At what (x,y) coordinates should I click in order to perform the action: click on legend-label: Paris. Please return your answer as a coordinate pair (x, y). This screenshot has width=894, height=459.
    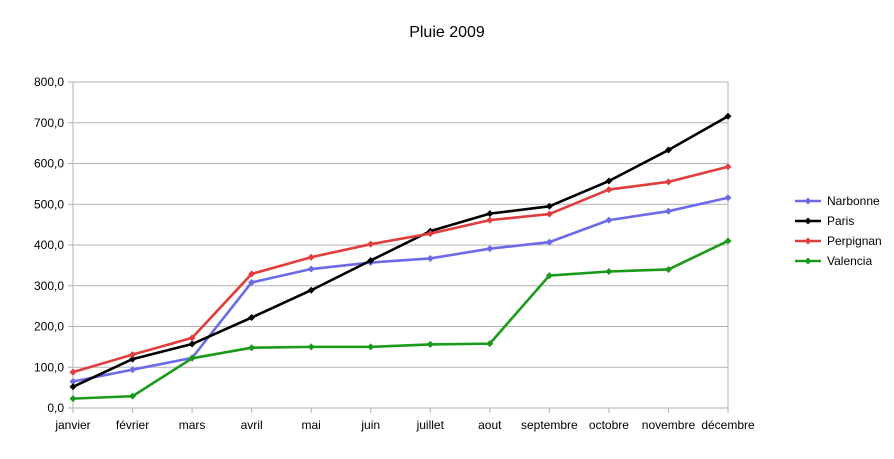
    Looking at the image, I should click on (840, 221).